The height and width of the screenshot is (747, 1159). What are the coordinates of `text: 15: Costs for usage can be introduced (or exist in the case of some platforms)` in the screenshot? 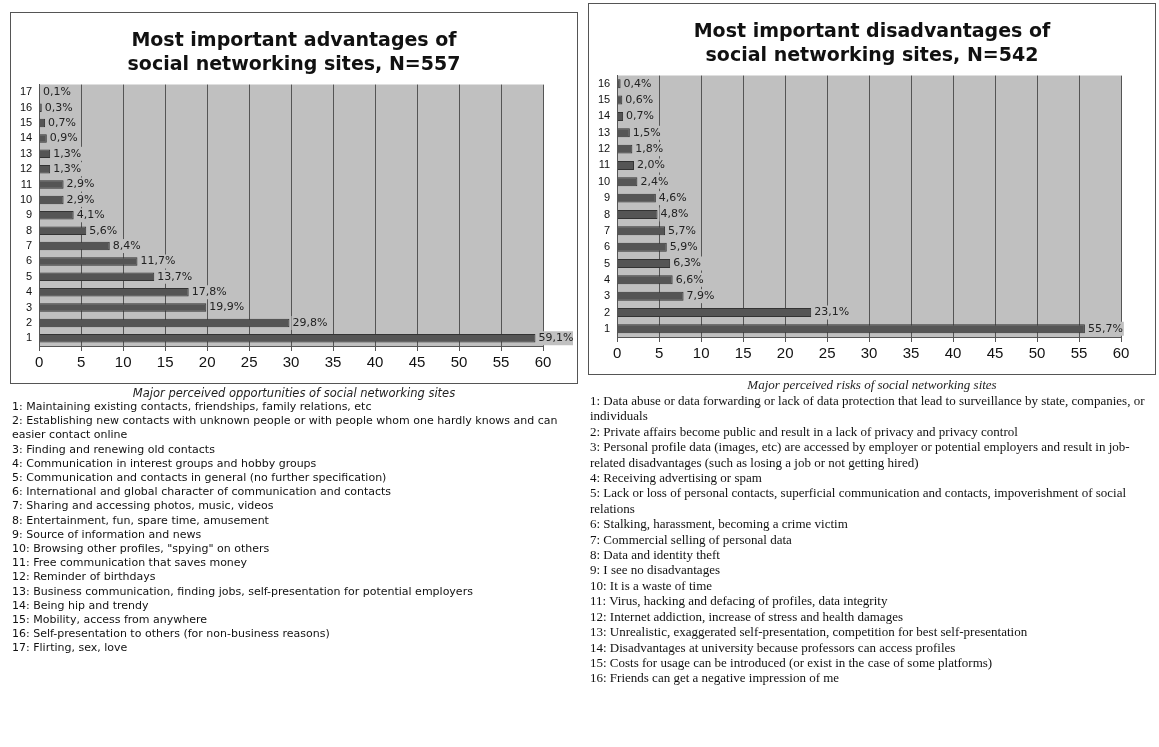 It's located at (792, 662).